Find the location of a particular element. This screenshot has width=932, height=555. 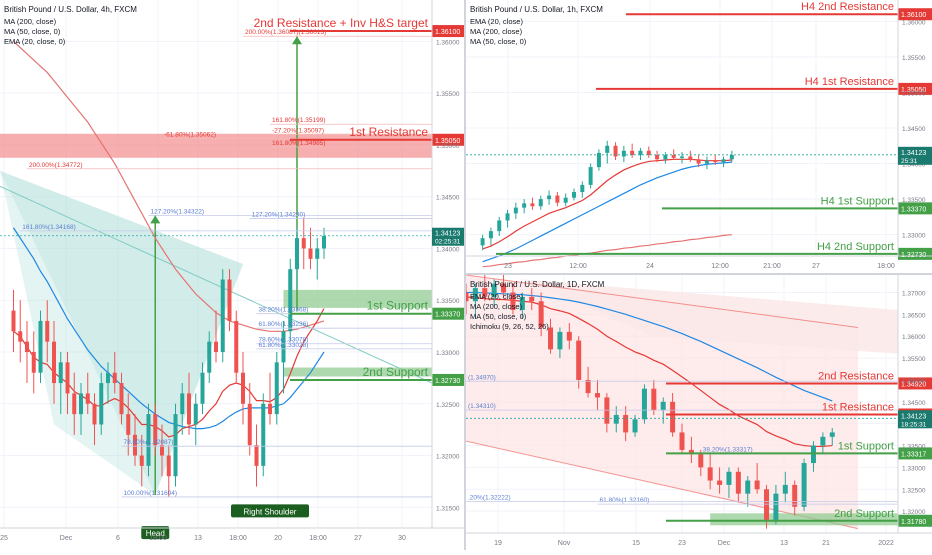

ichimoku-cloud is located at coordinates (710, 316).